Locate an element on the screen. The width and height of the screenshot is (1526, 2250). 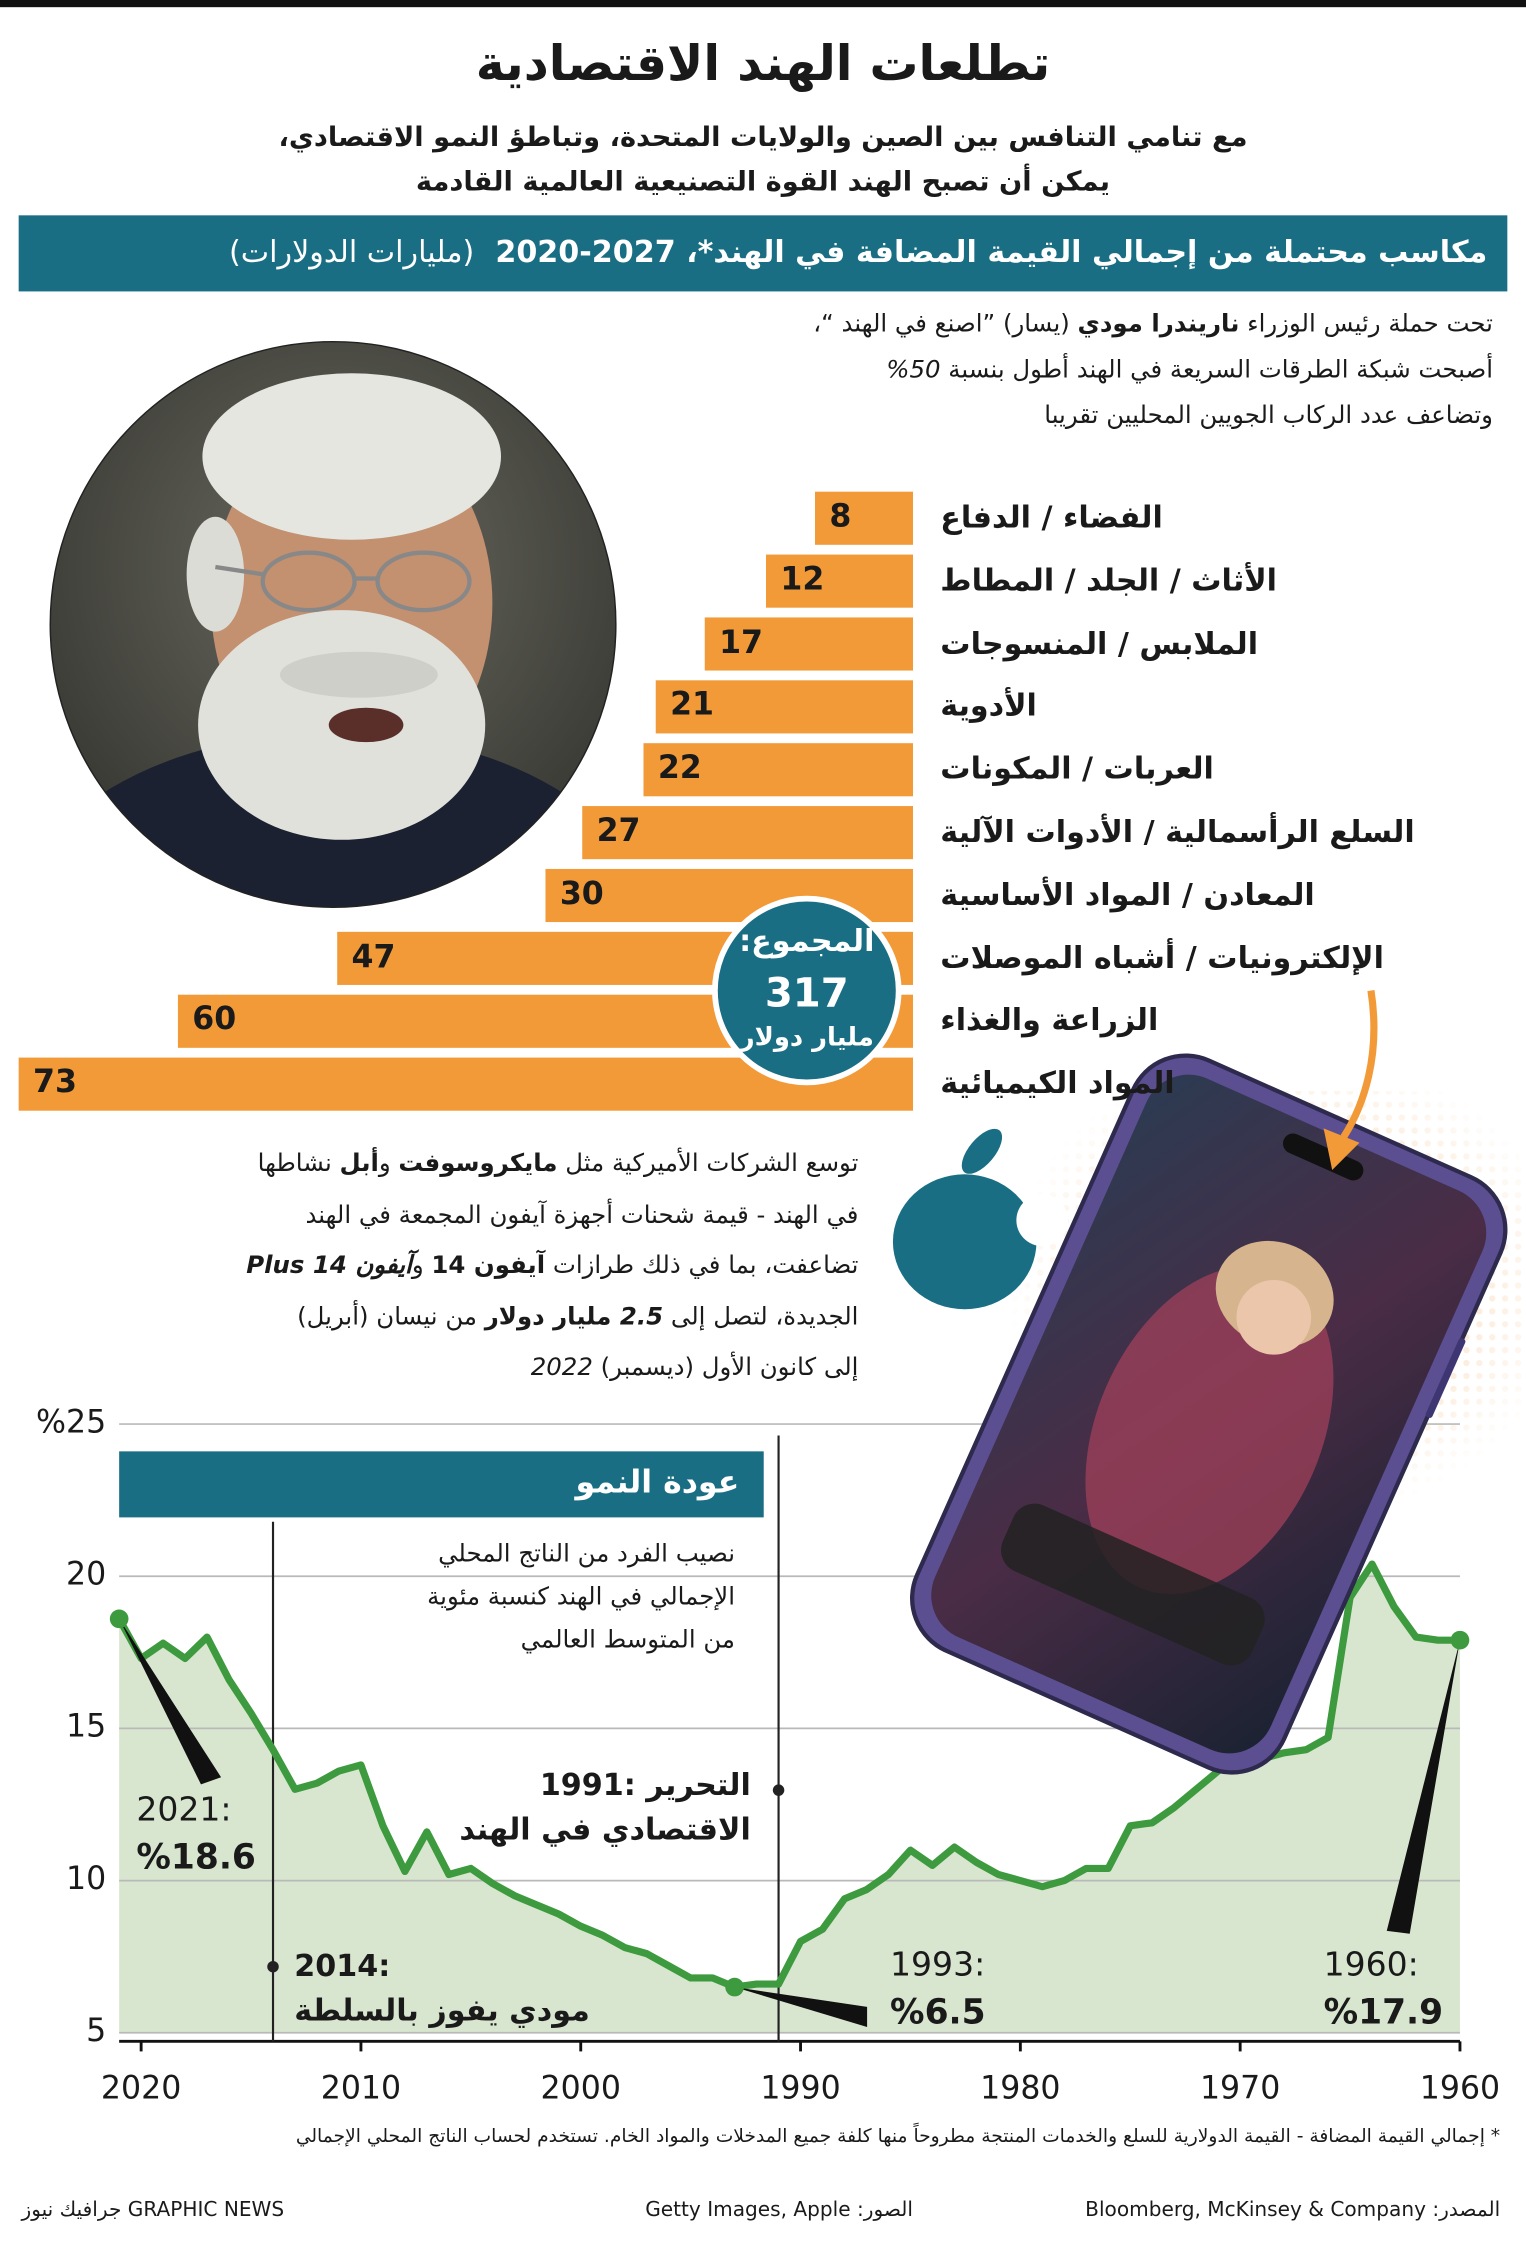
annotation-value: %17.9 is located at coordinates (1383, 2012).